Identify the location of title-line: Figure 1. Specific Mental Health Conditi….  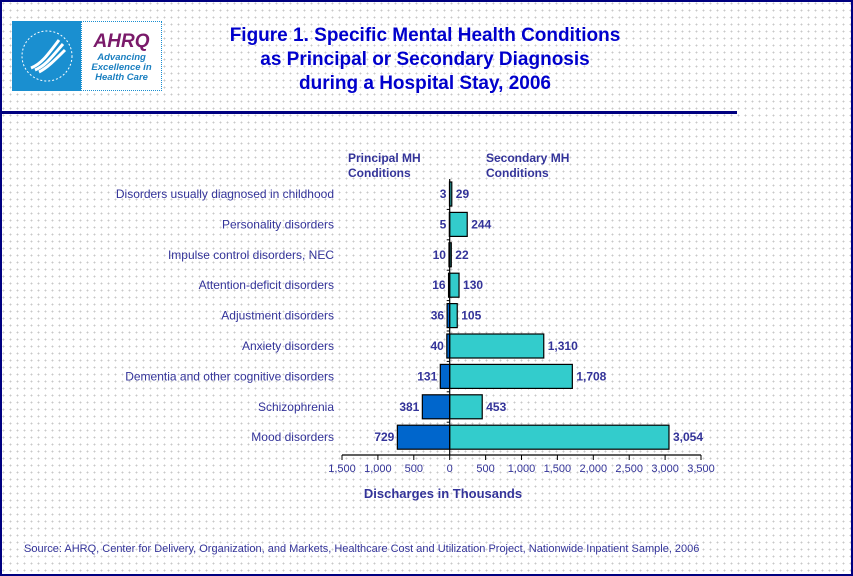
(425, 35).